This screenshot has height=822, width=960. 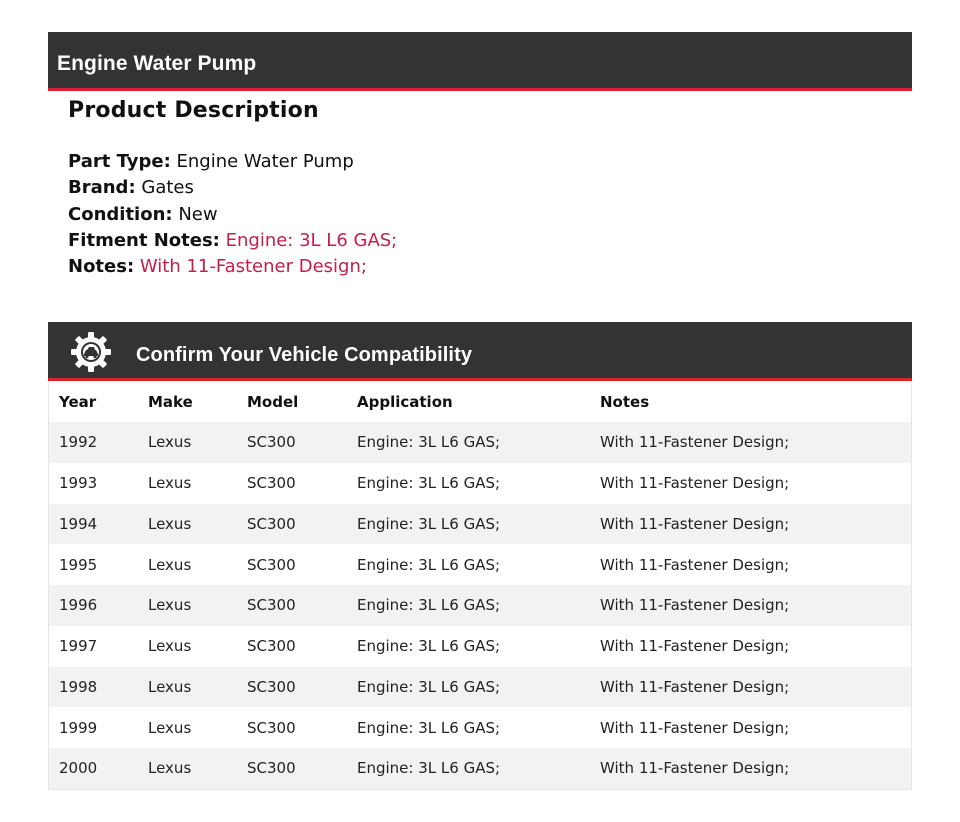 What do you see at coordinates (193, 110) in the screenshot?
I see `description-heading: Product Description` at bounding box center [193, 110].